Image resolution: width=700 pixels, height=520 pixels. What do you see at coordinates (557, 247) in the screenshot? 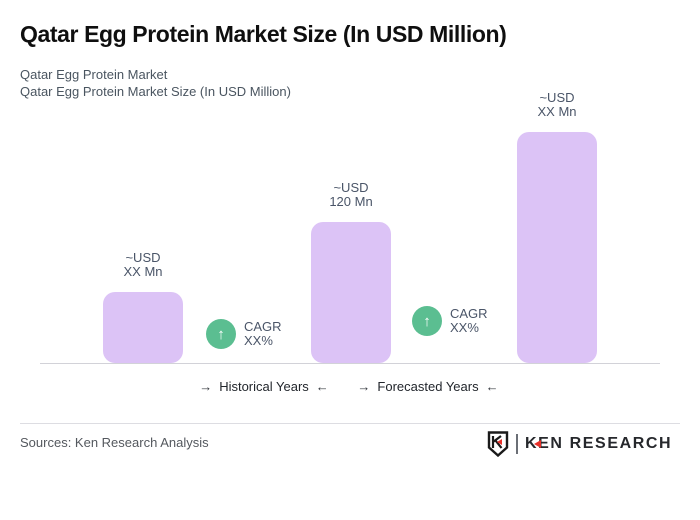
I see `market-size-bar-forecast` at bounding box center [557, 247].